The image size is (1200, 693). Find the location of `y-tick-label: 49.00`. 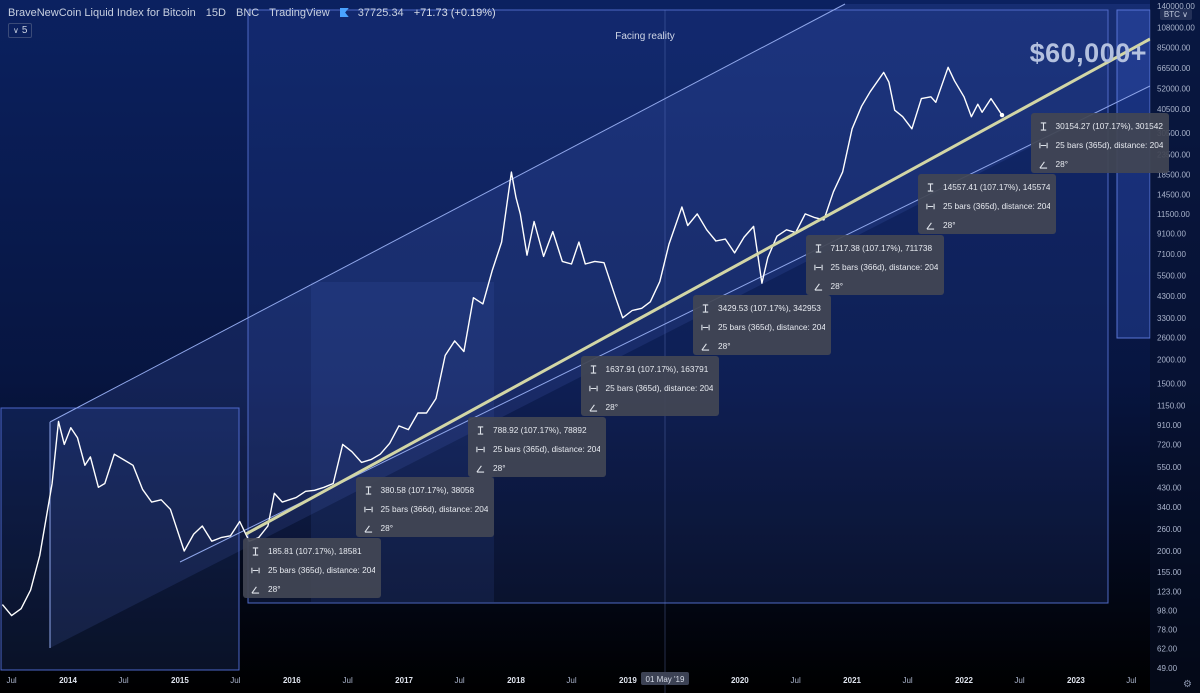

y-tick-label: 49.00 is located at coordinates (1167, 668).